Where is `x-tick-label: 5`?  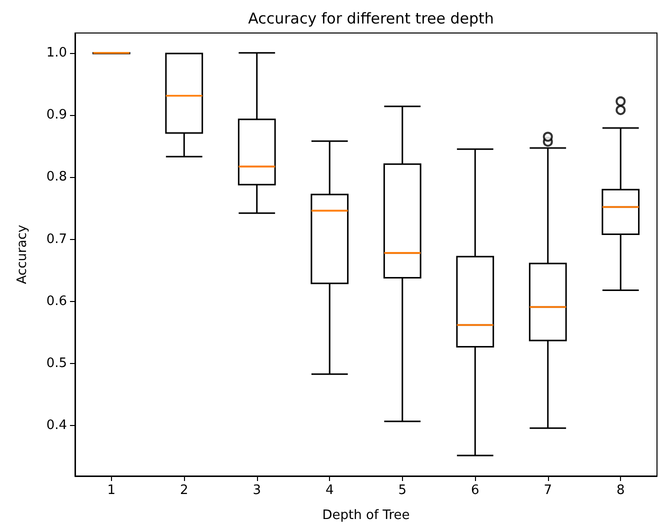 x-tick-label: 5 is located at coordinates (402, 490).